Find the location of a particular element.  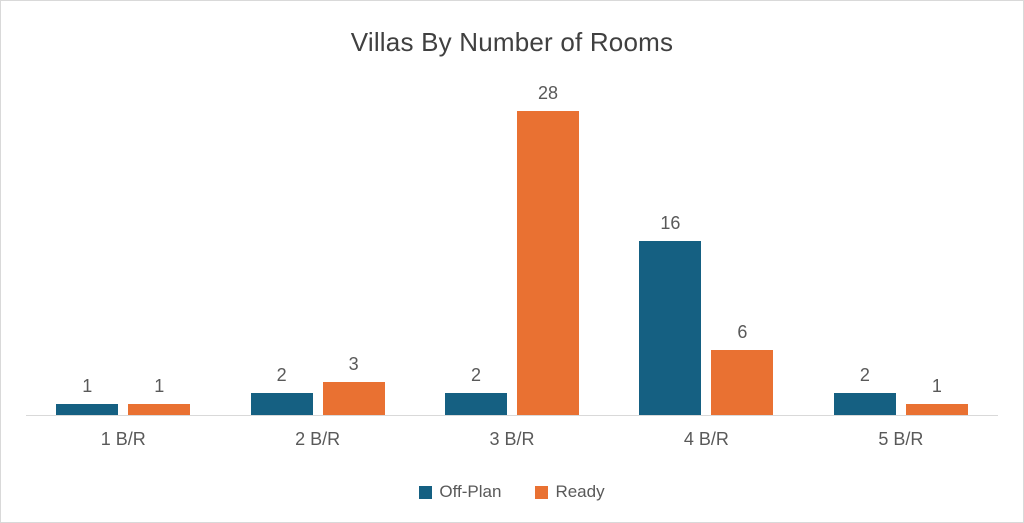

legend-item-ready: Ready is located at coordinates (570, 492).